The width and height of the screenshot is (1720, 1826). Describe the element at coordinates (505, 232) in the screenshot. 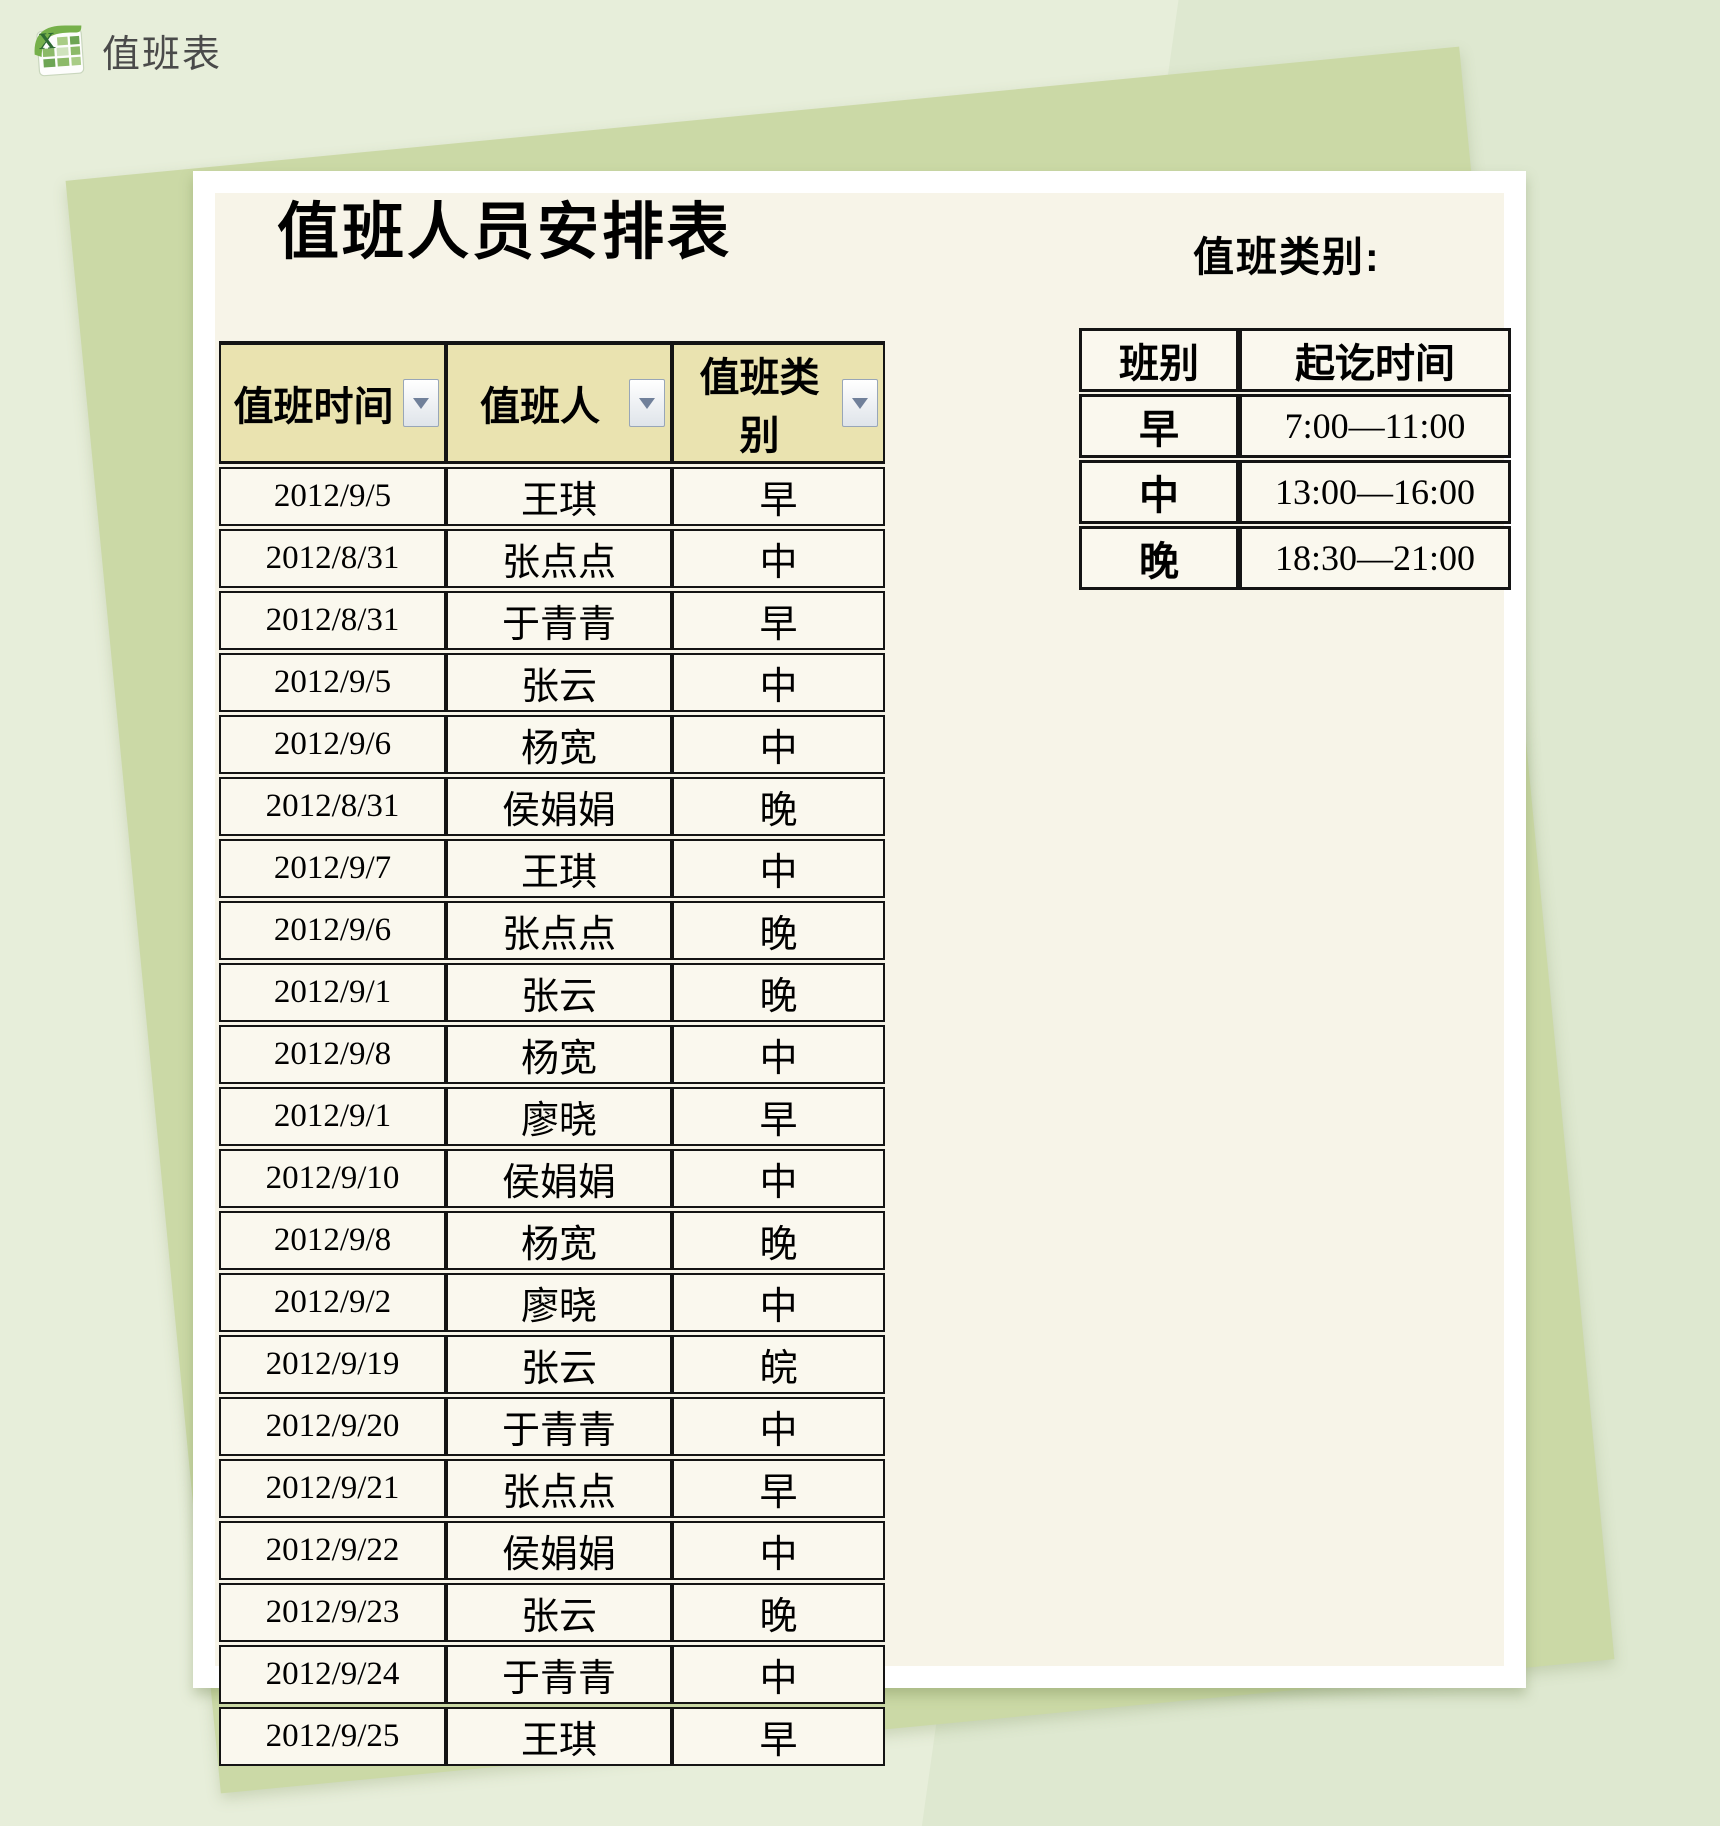

I see `main-table-title: 值班人员安排表` at that location.